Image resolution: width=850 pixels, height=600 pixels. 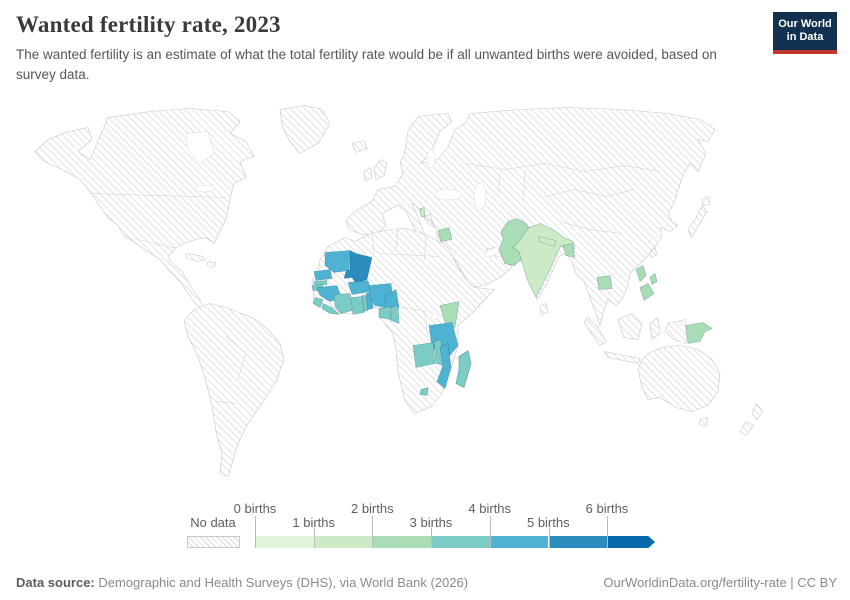 What do you see at coordinates (368, 174) in the screenshot?
I see `landmass-ireland` at bounding box center [368, 174].